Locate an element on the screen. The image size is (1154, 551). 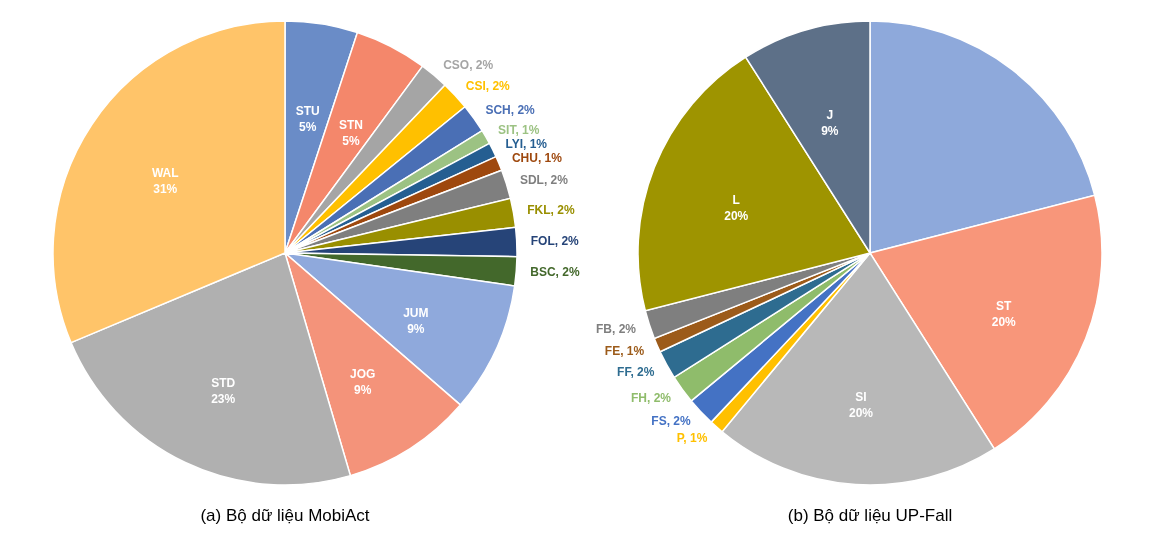
slice-label: CSO, 2% is located at coordinates (468, 64).